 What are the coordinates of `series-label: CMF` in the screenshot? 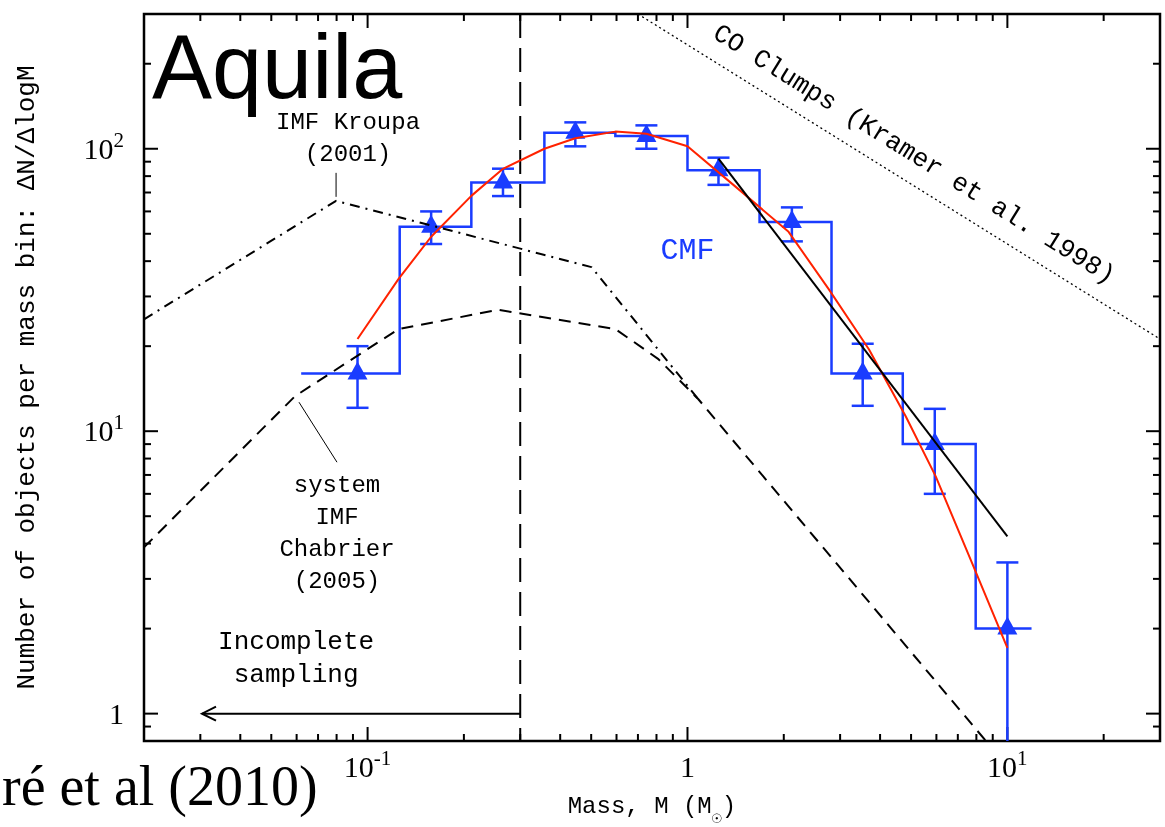 It's located at (687, 251).